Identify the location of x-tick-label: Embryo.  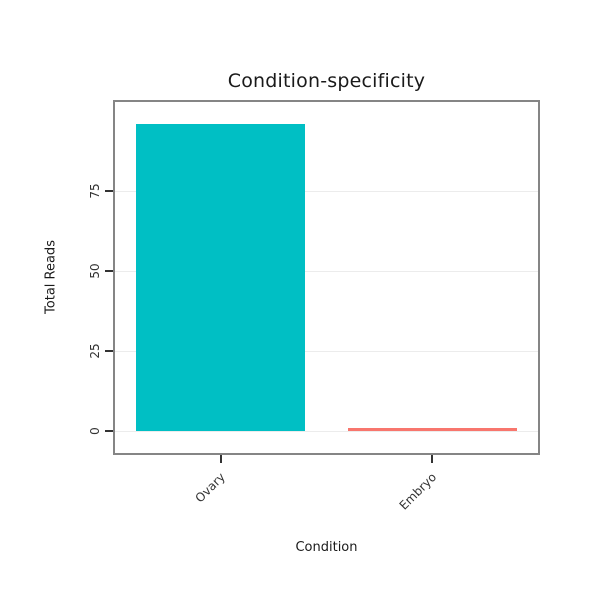
(418, 491).